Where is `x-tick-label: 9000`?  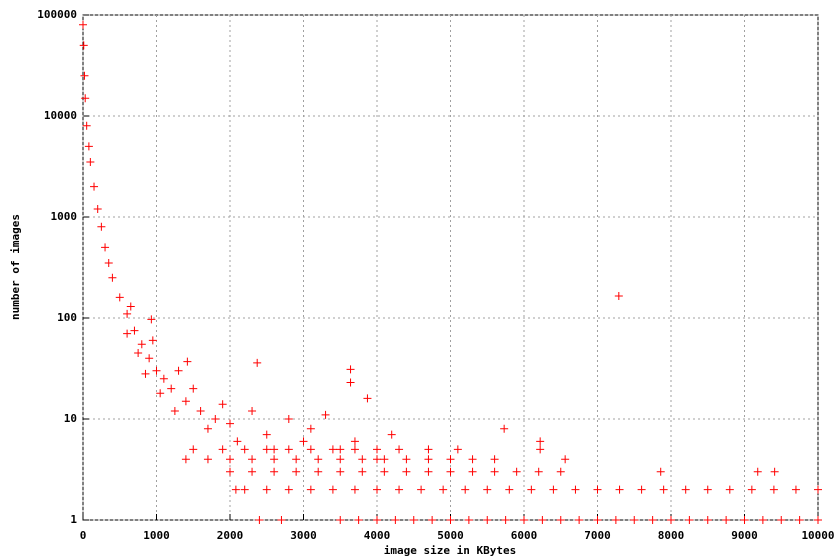 x-tick-label: 9000 is located at coordinates (744, 535).